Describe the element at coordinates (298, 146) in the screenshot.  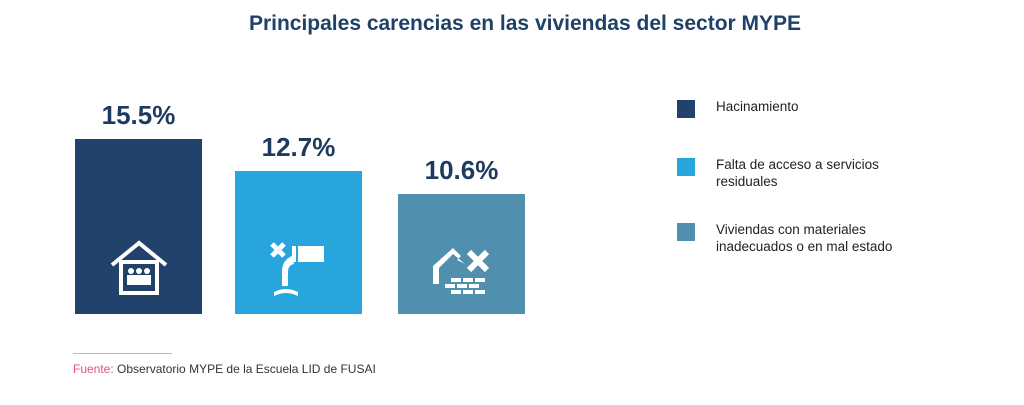
I see `data-label: 12.7%` at that location.